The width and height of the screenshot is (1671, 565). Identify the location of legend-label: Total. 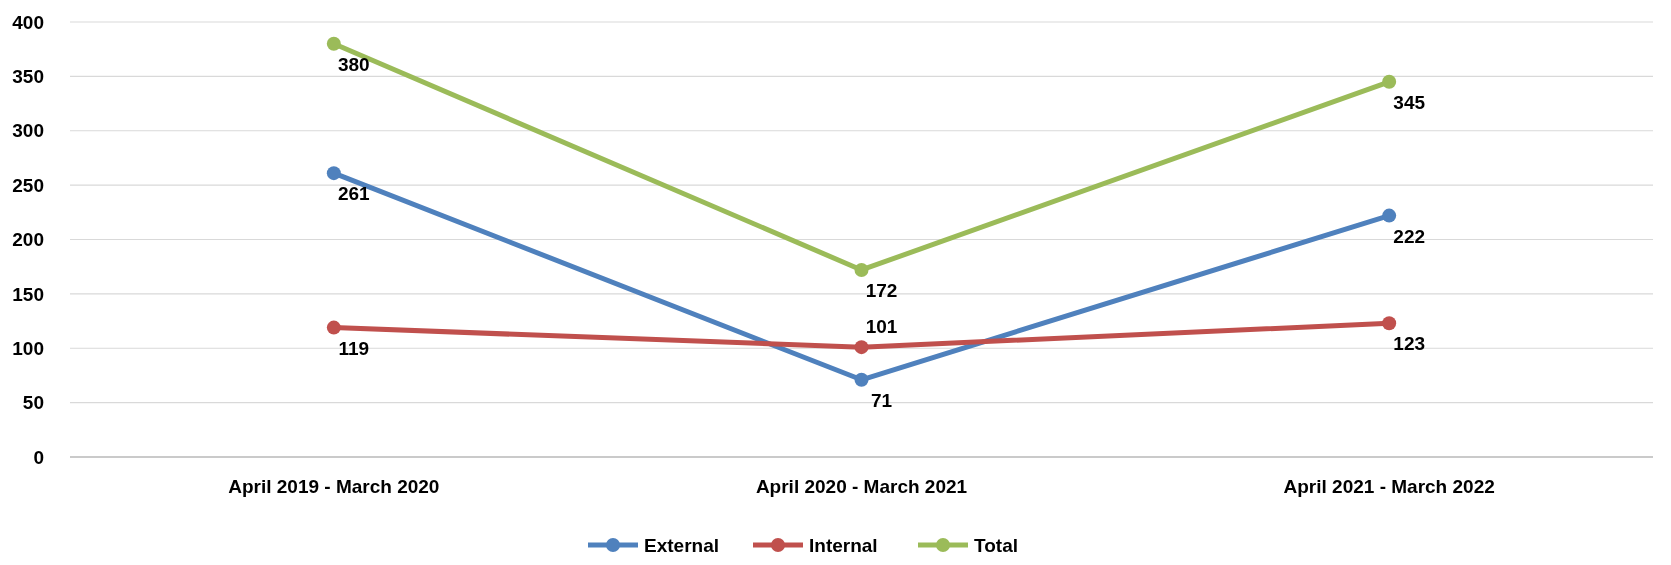
(996, 545).